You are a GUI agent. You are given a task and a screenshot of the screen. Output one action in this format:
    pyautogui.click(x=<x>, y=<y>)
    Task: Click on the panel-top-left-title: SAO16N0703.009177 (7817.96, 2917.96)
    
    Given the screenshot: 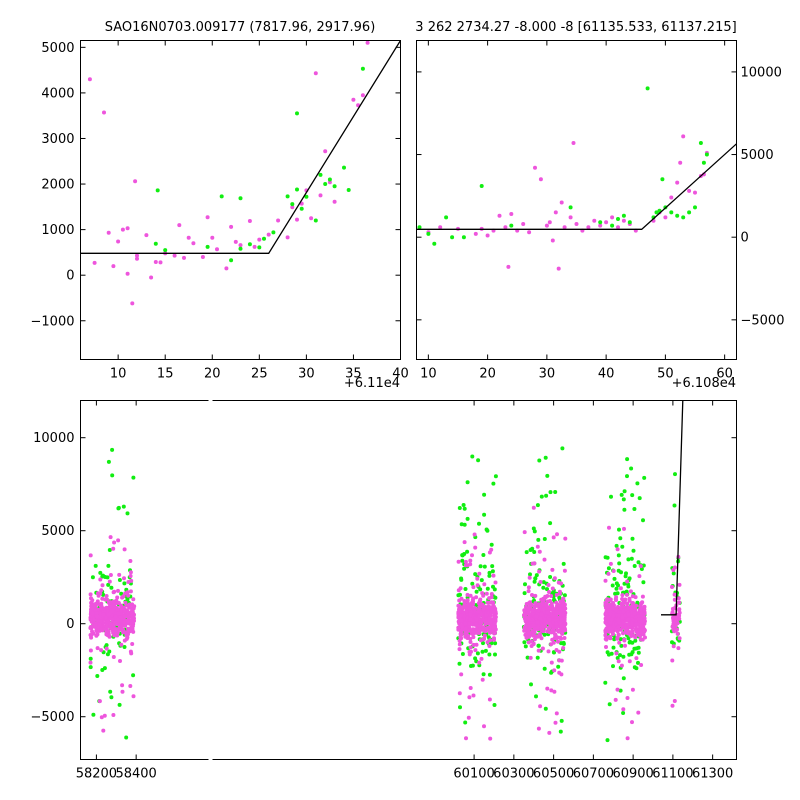 What is the action you would take?
    pyautogui.click(x=240, y=27)
    